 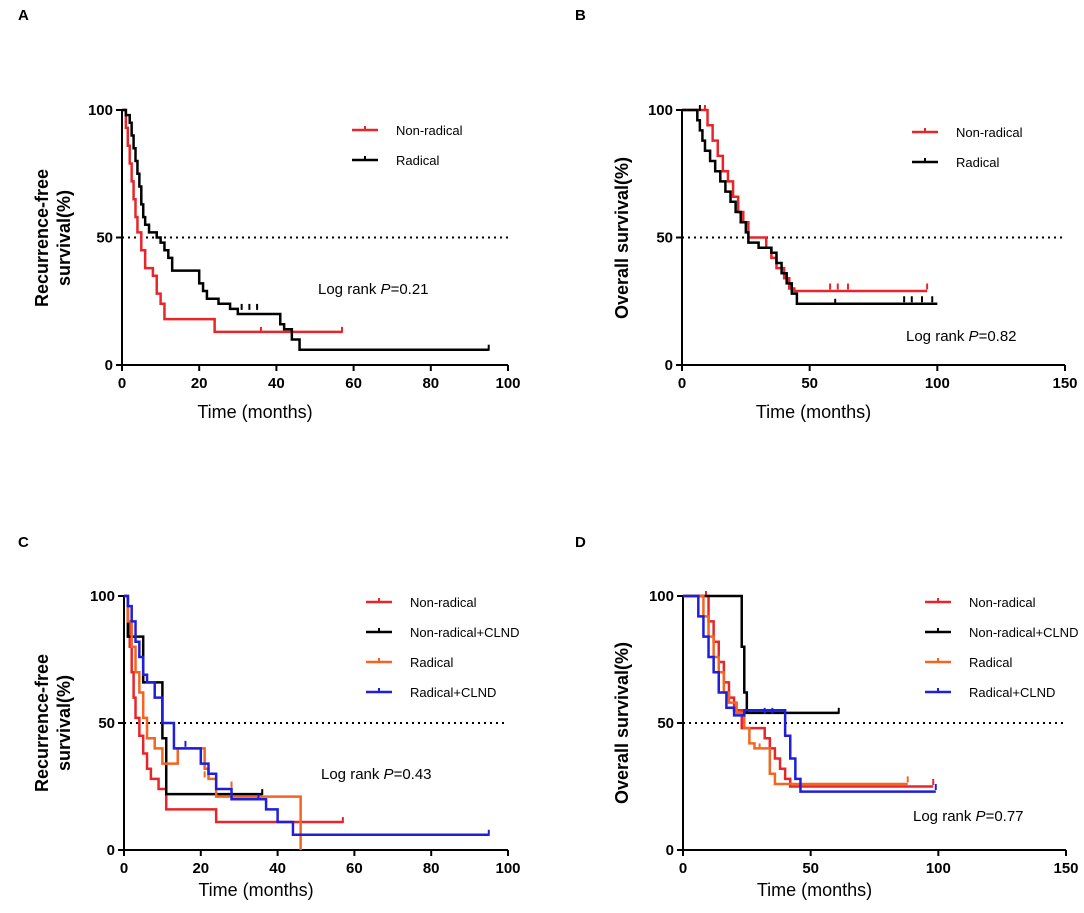 I want to click on log-rank-annotation: Log rank P=0.43, so click(x=376, y=774).